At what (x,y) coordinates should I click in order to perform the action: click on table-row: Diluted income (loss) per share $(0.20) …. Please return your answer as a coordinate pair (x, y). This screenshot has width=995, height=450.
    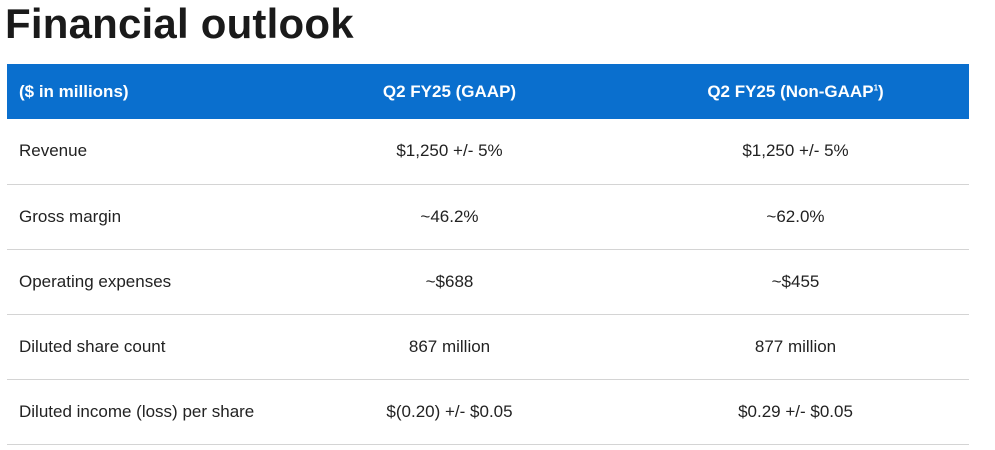
    Looking at the image, I should click on (488, 412).